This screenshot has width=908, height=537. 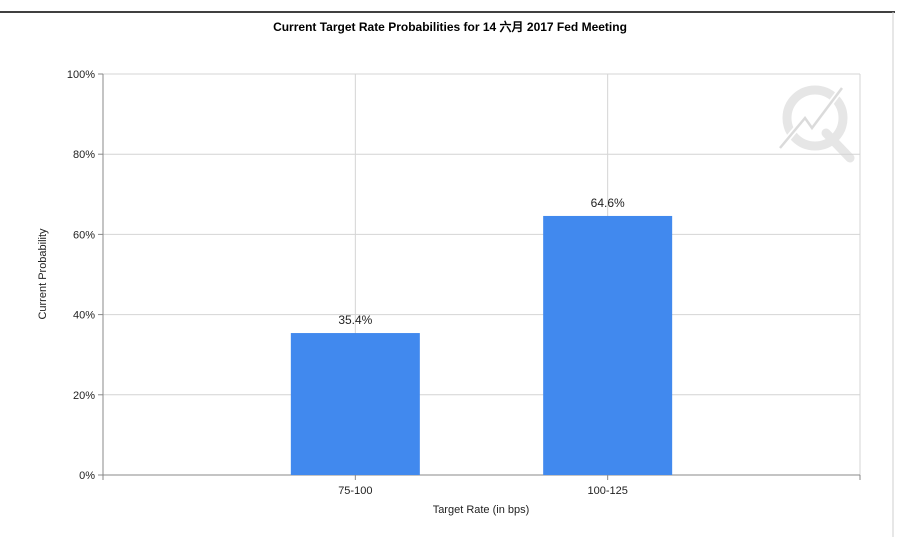 What do you see at coordinates (87, 476) in the screenshot?
I see `y-tick-label: 0%` at bounding box center [87, 476].